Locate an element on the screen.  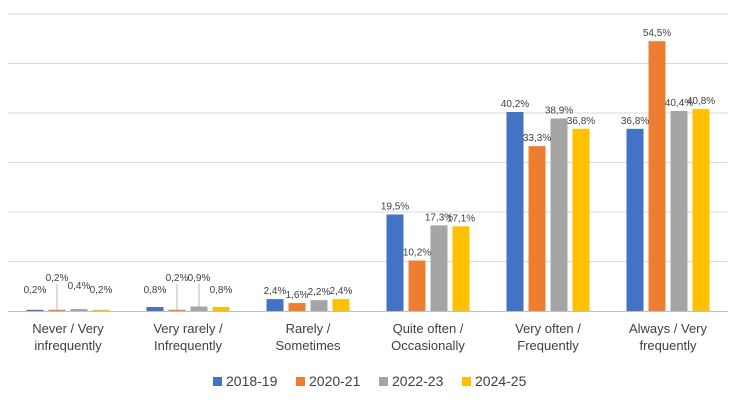
legend: 2018-19 2020-21 2022-23 2024-25 is located at coordinates (370, 381).